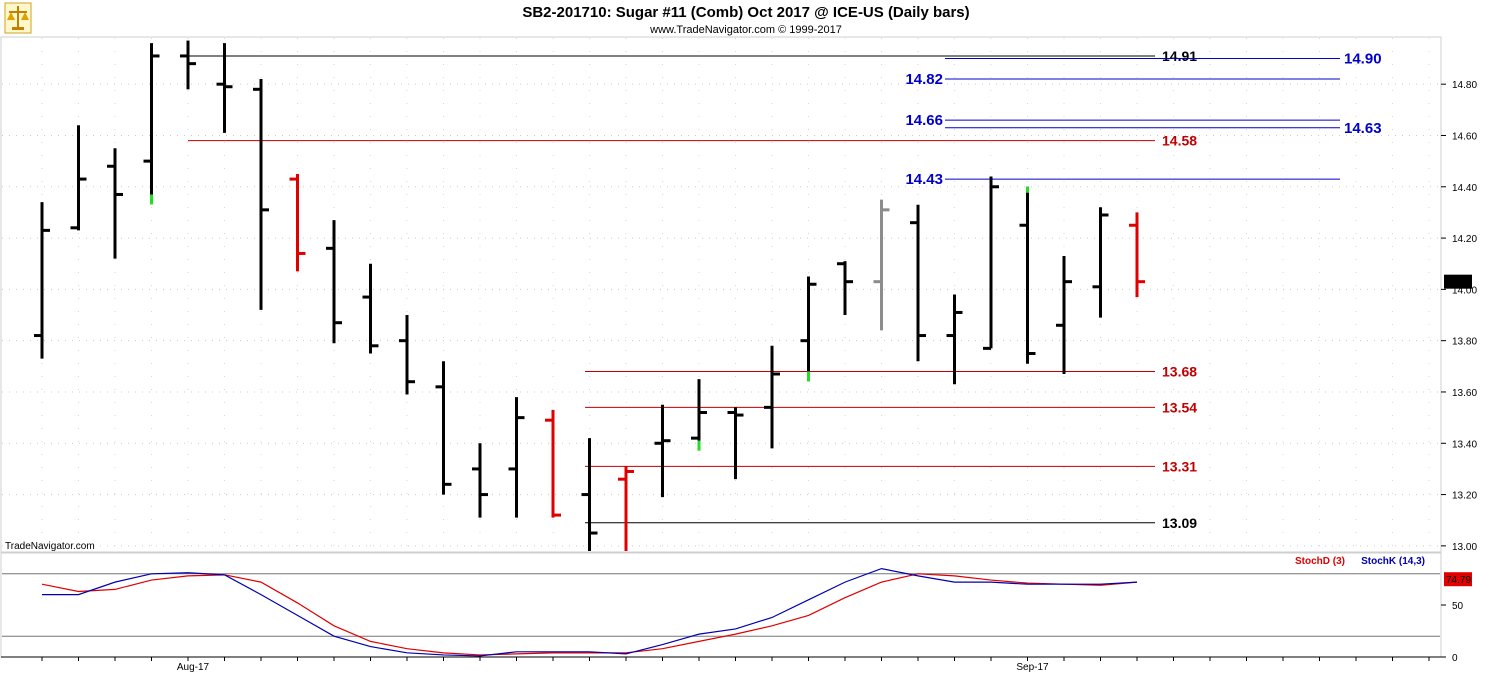 The height and width of the screenshot is (677, 1492). Describe the element at coordinates (1179, 371) in the screenshot. I see `level-label-13-68: 13.68` at that location.